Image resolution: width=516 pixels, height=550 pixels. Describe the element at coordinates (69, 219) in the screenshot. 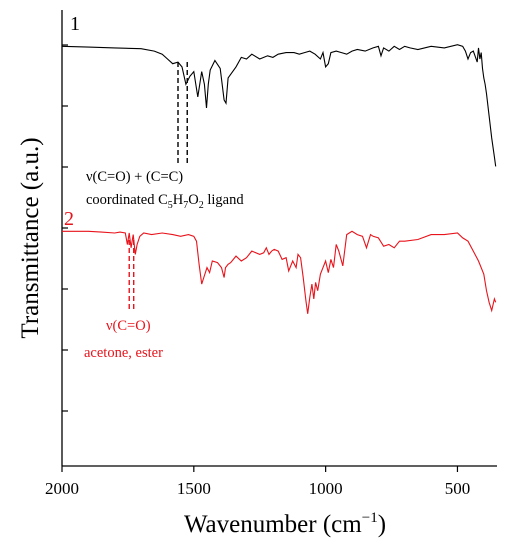

I see `series-2-number: 2` at that location.